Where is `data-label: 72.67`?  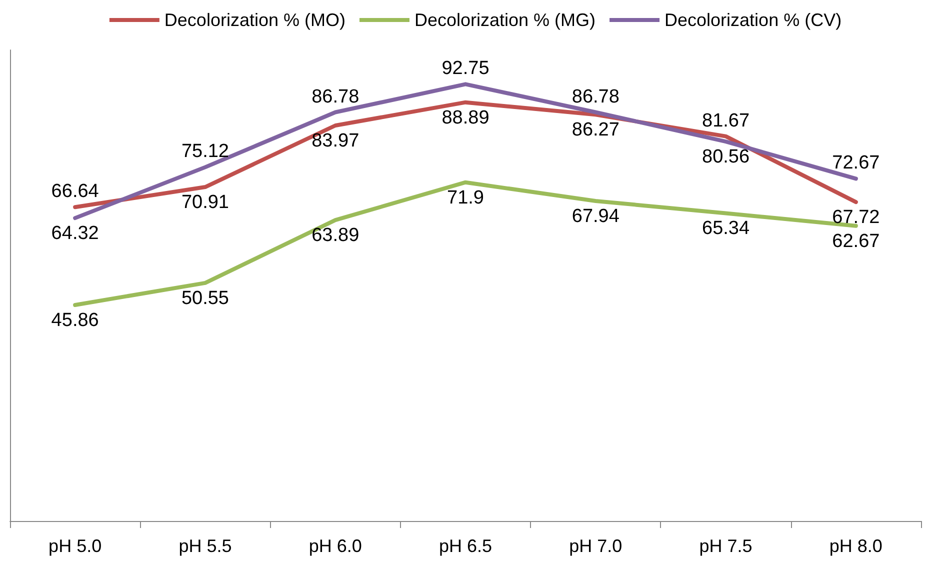 data-label: 72.67 is located at coordinates (856, 163).